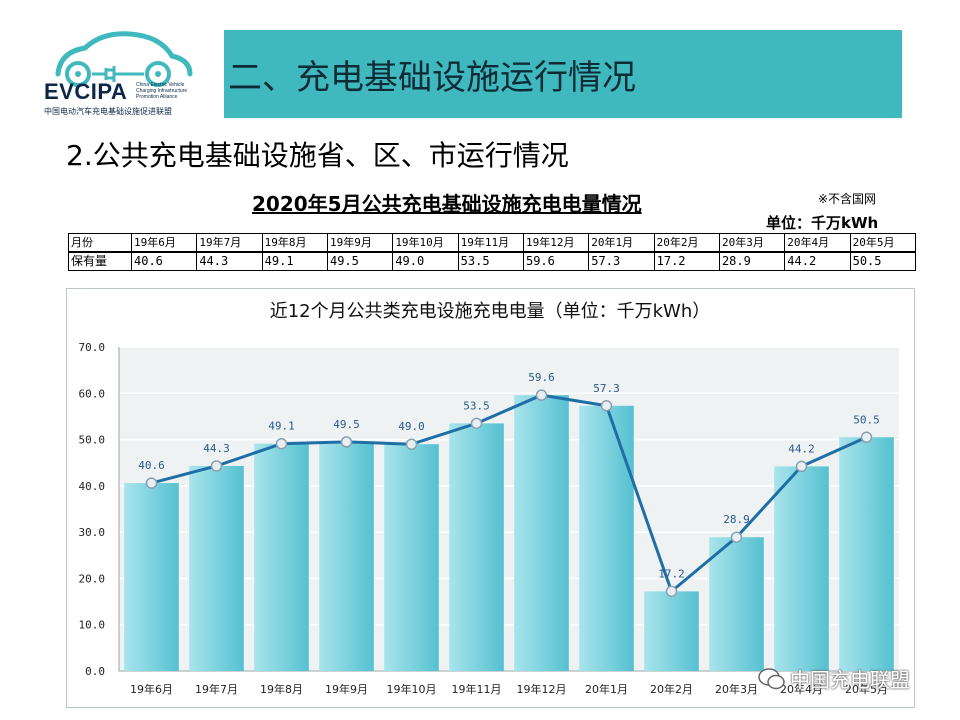 This screenshot has height=720, width=960. I want to click on y-tick-label: 0.0, so click(95, 671).